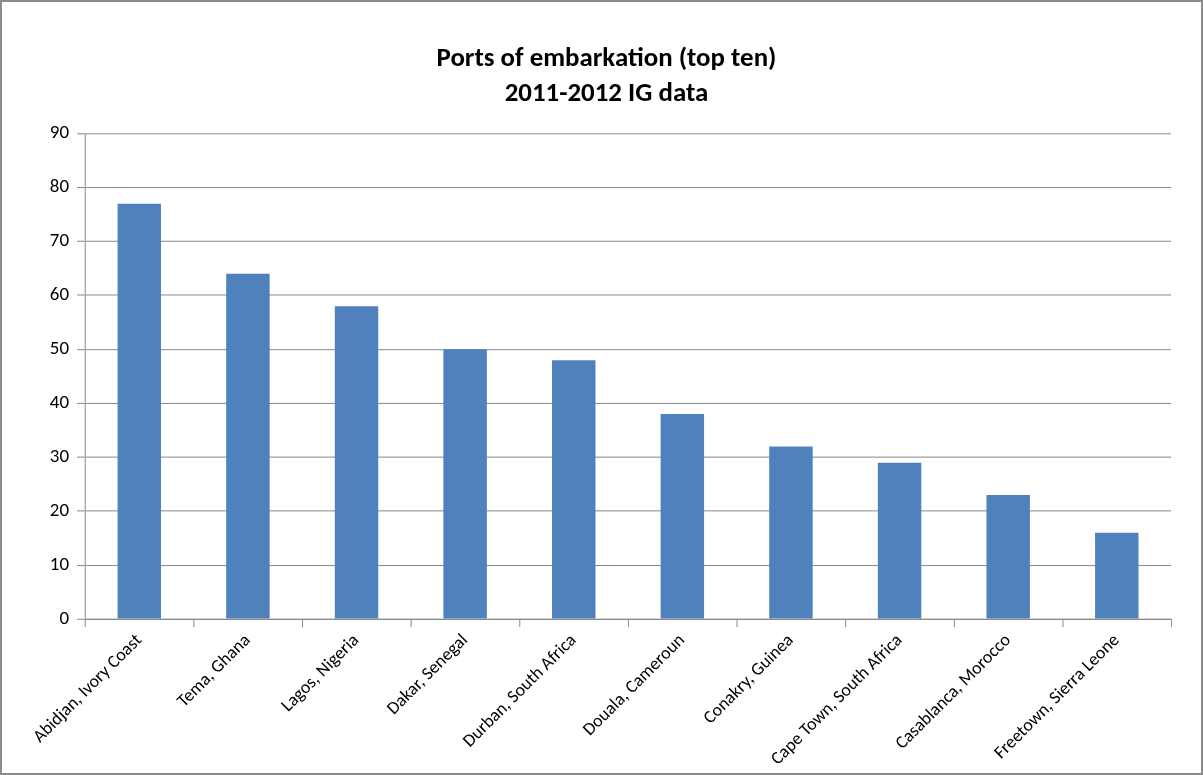 The image size is (1203, 775). What do you see at coordinates (59, 455) in the screenshot?
I see `y-tick-label: 30` at bounding box center [59, 455].